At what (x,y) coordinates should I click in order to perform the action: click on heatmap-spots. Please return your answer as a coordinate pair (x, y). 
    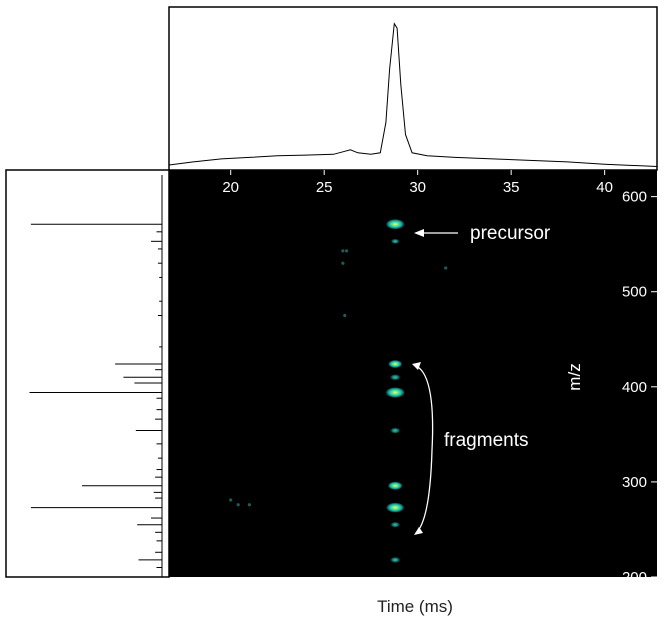
    Looking at the image, I should click on (395, 391).